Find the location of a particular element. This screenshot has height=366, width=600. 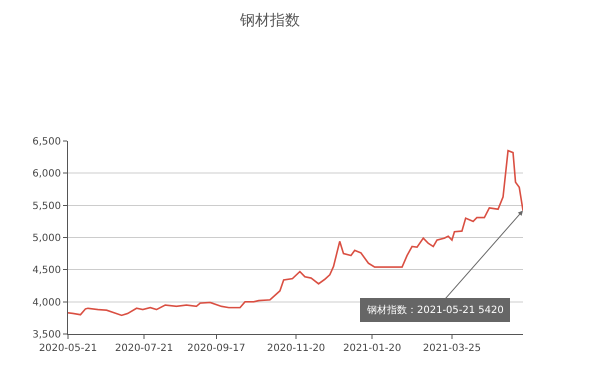

y-tick-label: 3,500 is located at coordinates (46, 335).